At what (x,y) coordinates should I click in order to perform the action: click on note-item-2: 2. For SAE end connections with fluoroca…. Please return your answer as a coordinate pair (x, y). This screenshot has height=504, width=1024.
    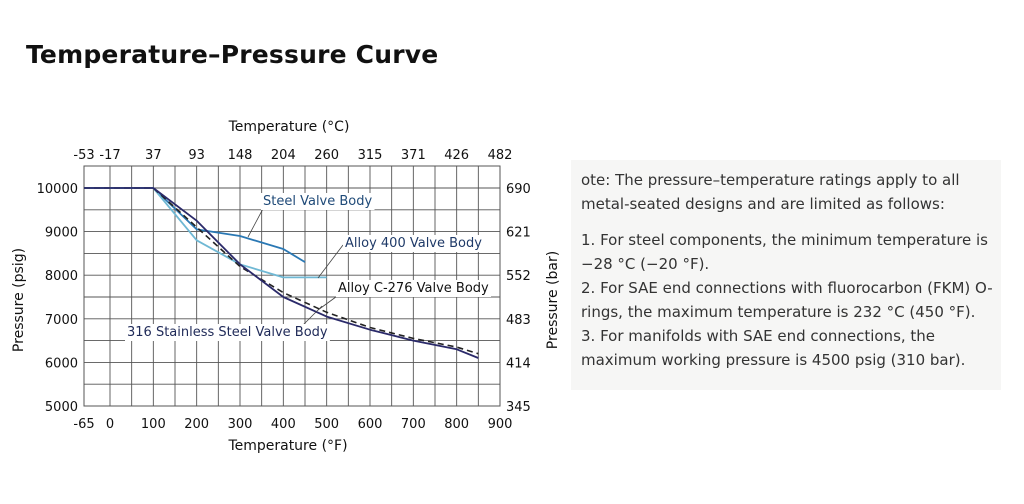
    Looking at the image, I should click on (787, 300).